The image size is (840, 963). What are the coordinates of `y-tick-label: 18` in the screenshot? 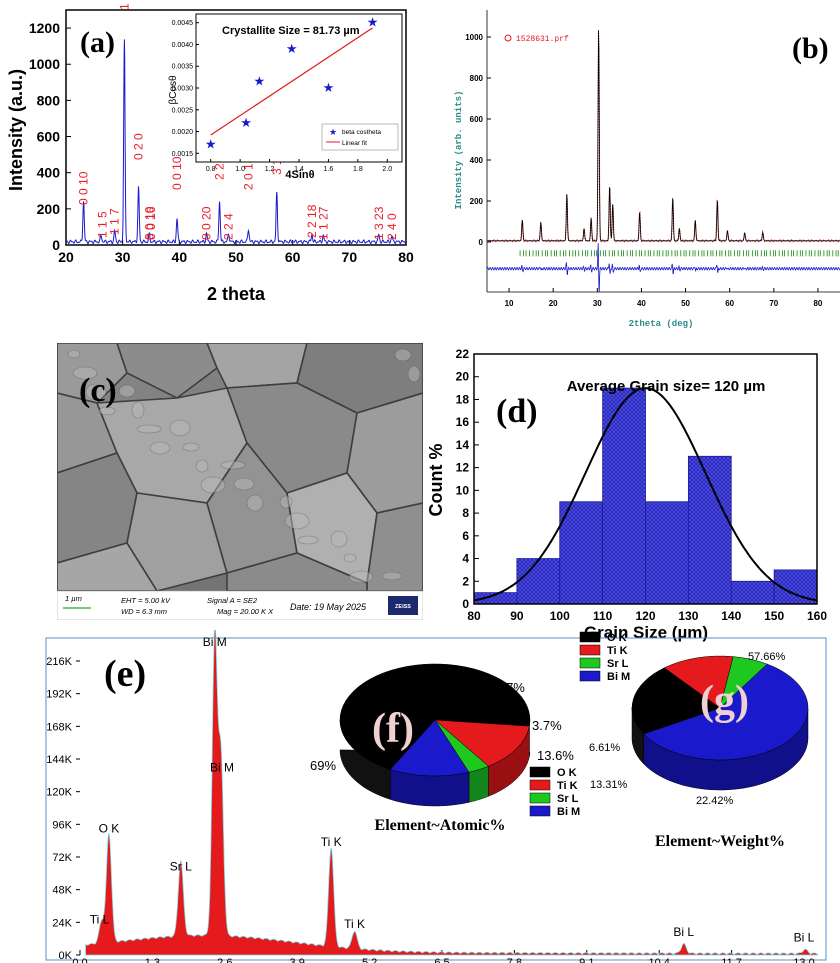 It's located at (463, 399).